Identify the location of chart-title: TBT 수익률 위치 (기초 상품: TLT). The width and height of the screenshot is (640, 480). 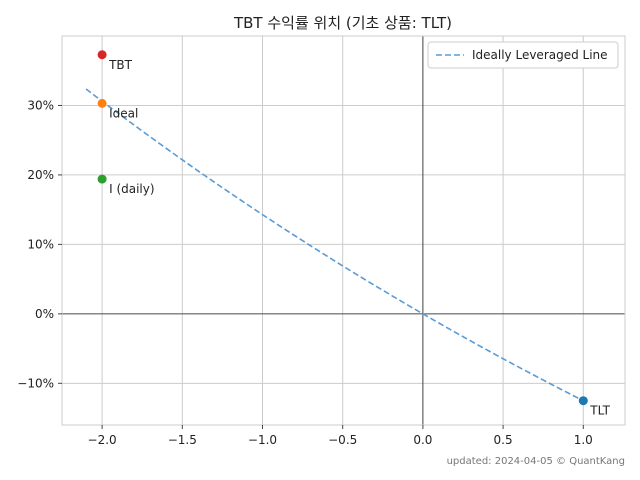
(342, 23).